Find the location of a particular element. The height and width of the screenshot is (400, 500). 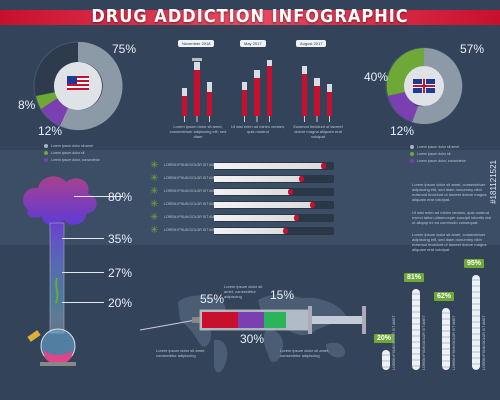

smoke-bar-value: 81% is located at coordinates (414, 277).